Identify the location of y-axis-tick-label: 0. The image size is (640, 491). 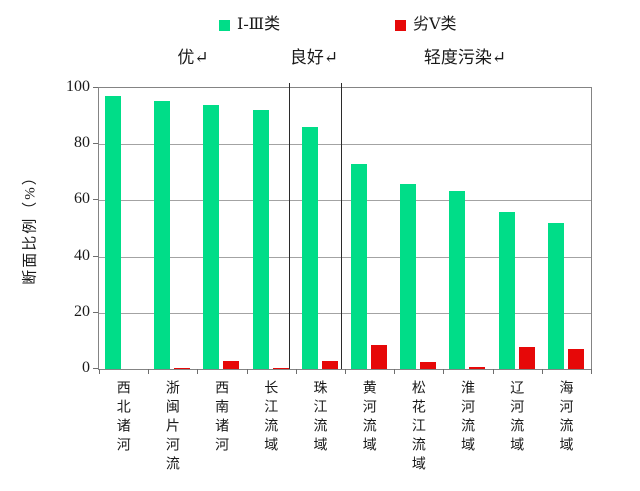
(86, 367).